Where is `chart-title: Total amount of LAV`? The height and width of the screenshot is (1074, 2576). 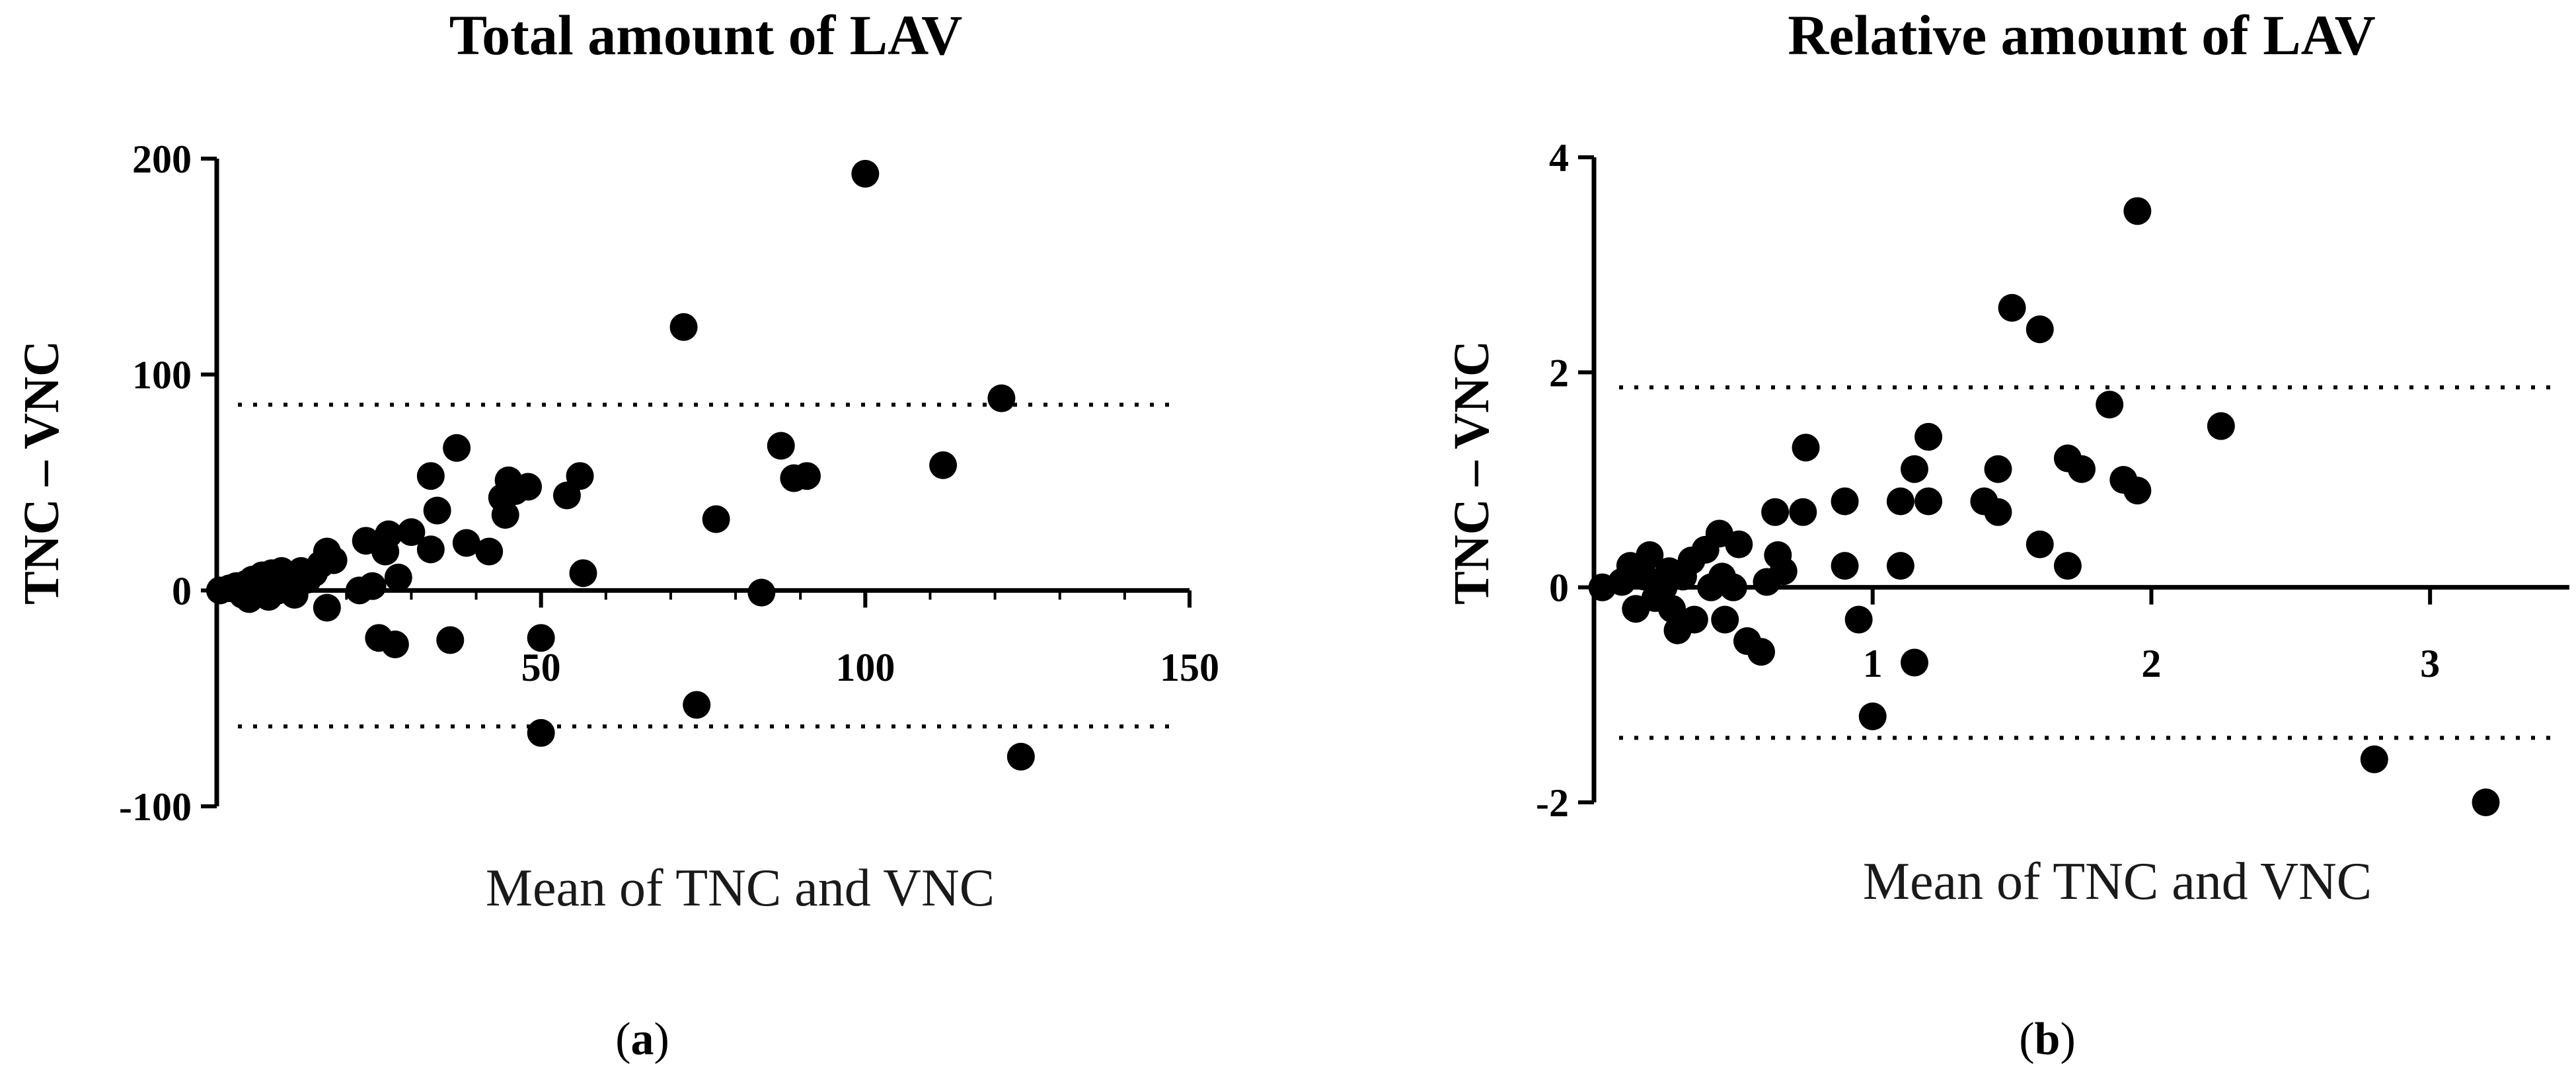
chart-title: Total amount of LAV is located at coordinates (706, 35).